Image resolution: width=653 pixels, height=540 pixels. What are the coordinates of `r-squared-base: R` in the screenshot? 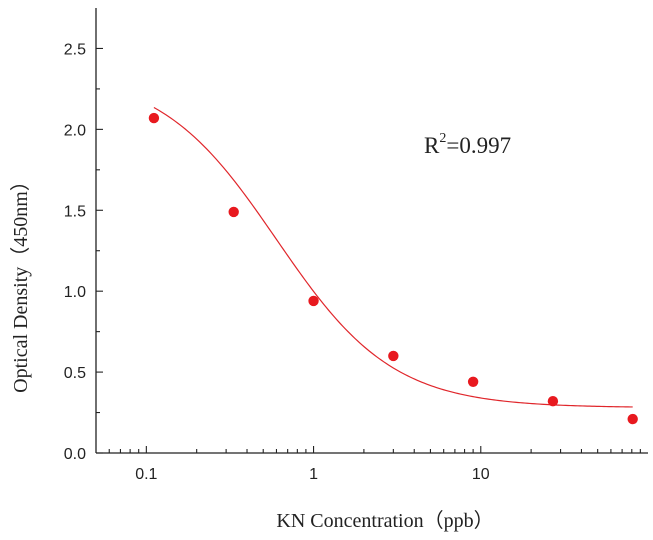 It's located at (432, 145).